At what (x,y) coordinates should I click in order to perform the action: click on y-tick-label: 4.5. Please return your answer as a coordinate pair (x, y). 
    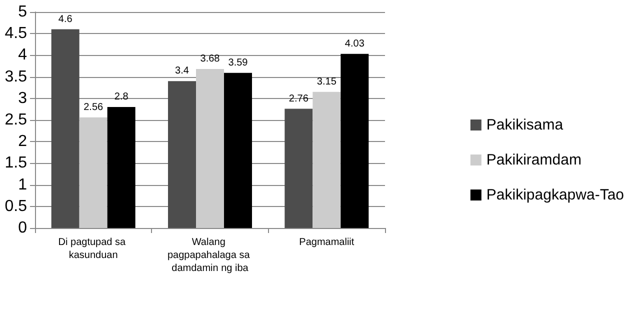
    Looking at the image, I should click on (16, 33).